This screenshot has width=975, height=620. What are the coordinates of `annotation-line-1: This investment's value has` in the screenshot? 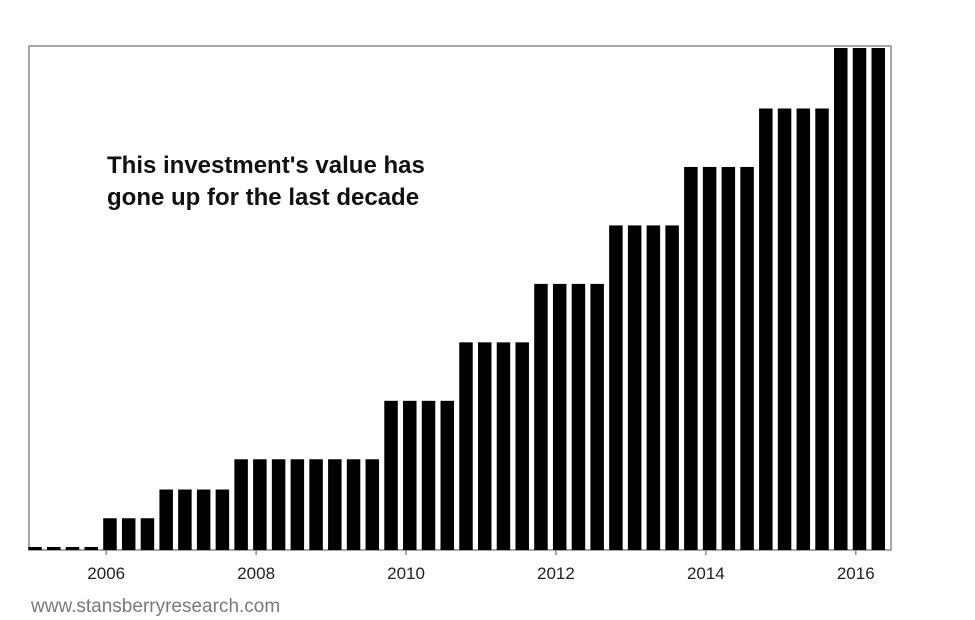 It's located at (266, 165).